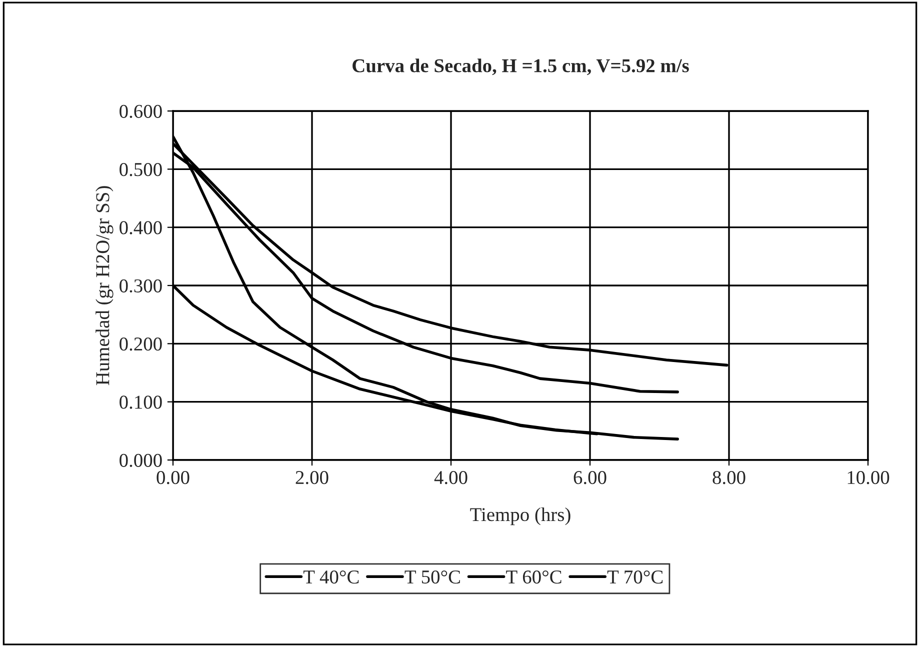  Describe the element at coordinates (141, 402) in the screenshot. I see `y-tick-label: 0.100` at that location.